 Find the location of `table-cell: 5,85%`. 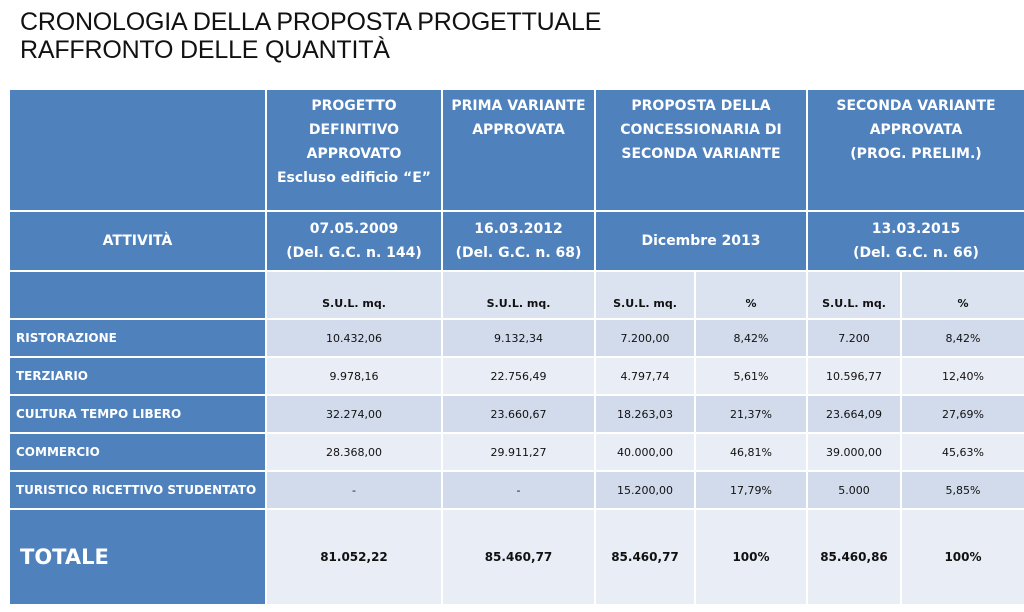

table-cell: 5,85% is located at coordinates (962, 490).